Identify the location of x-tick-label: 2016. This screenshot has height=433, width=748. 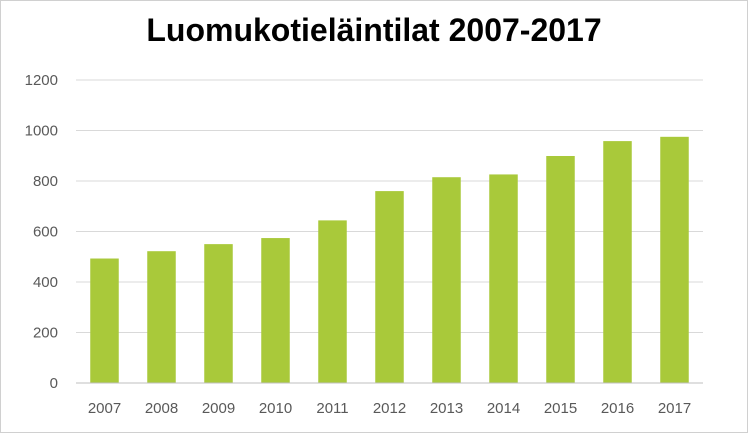
(617, 408).